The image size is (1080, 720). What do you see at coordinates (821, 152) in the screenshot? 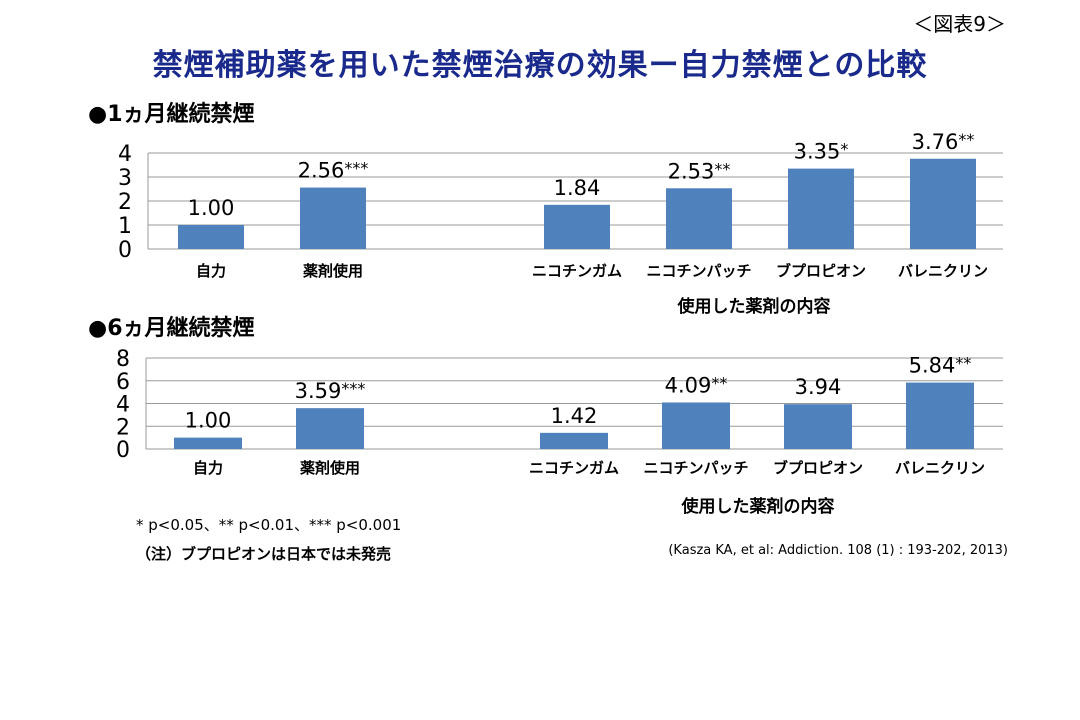
I see `data-label: 3.35*` at bounding box center [821, 152].